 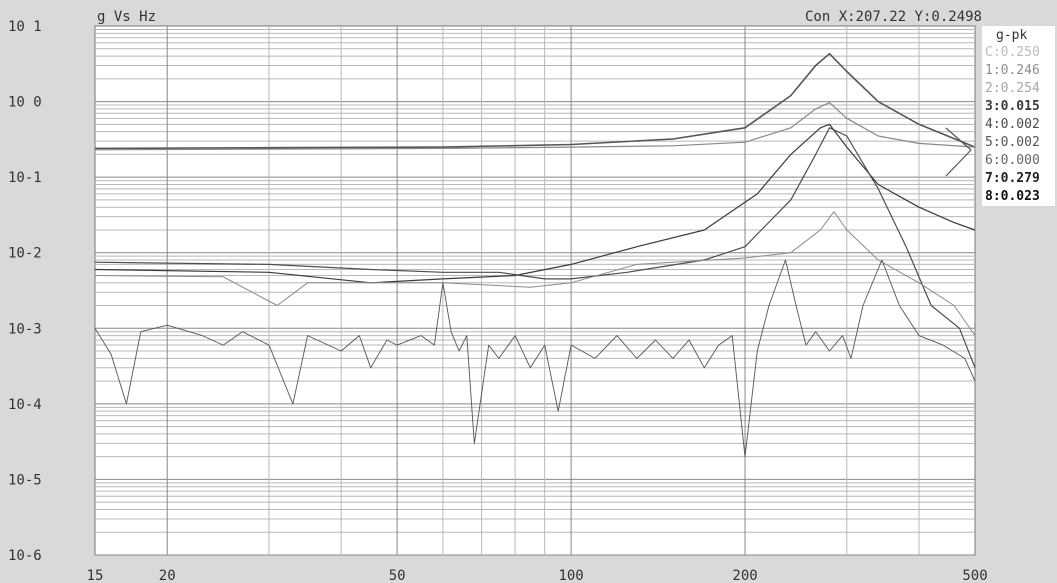 What do you see at coordinates (1012, 196) in the screenshot?
I see `legend-item: 8:0.023` at bounding box center [1012, 196].